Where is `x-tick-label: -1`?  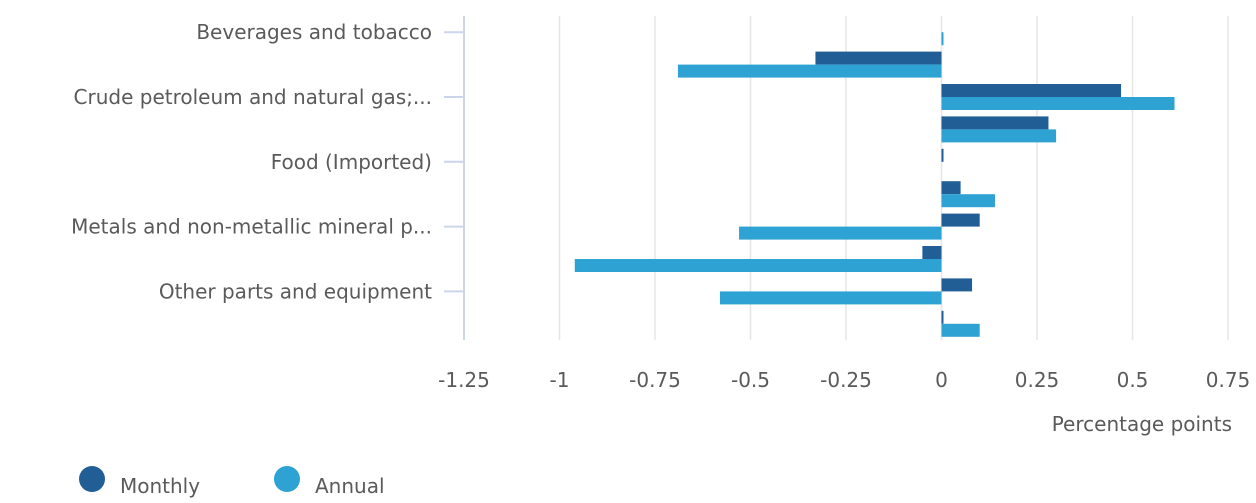 x-tick-label: -1 is located at coordinates (560, 380).